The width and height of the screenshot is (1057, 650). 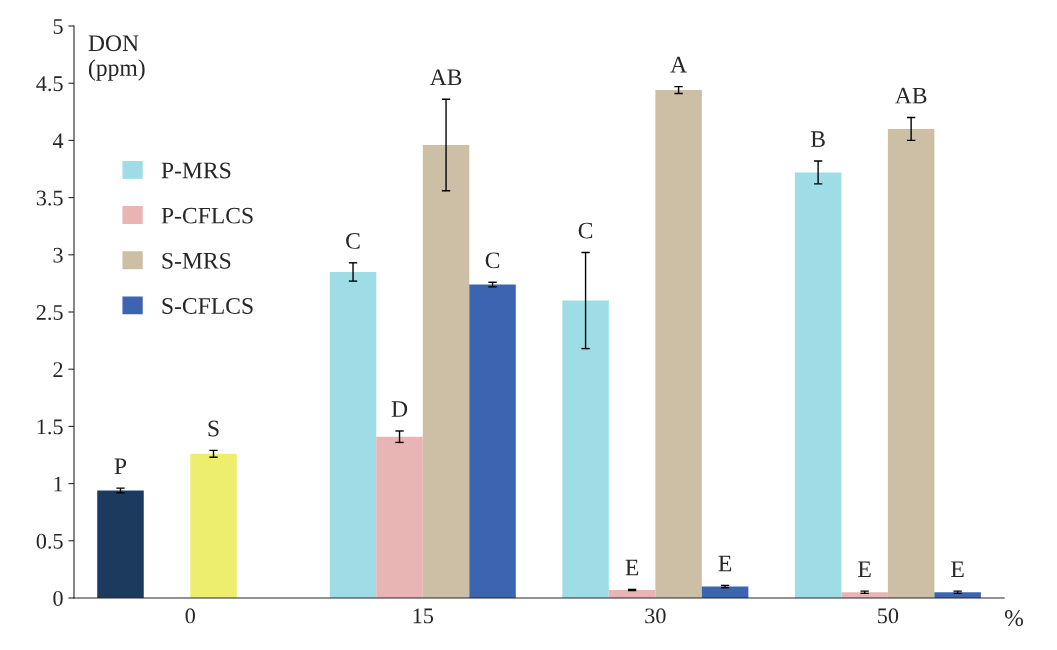 I want to click on y-tick-label: 4.5, so click(x=49, y=84).